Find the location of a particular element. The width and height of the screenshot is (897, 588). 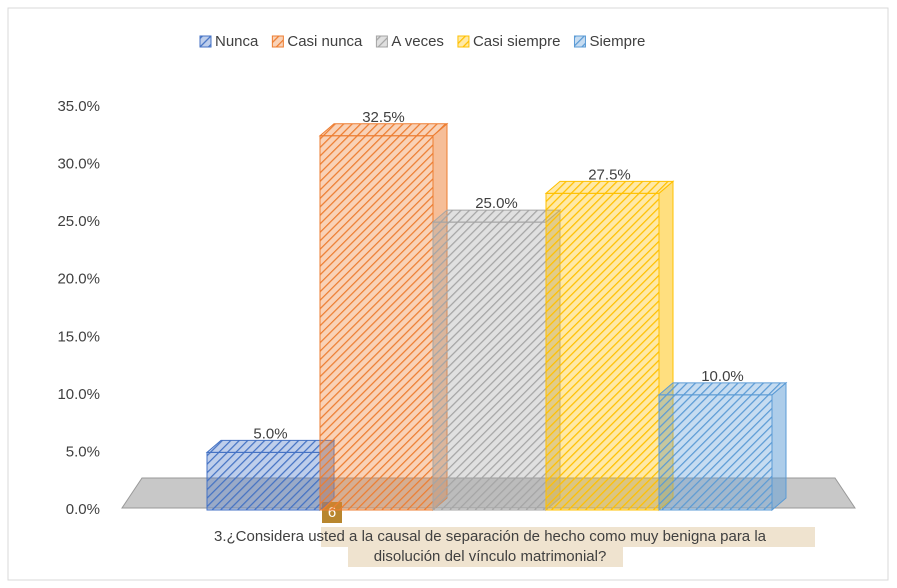

y-tick-label: 20.0% is located at coordinates (78, 279).